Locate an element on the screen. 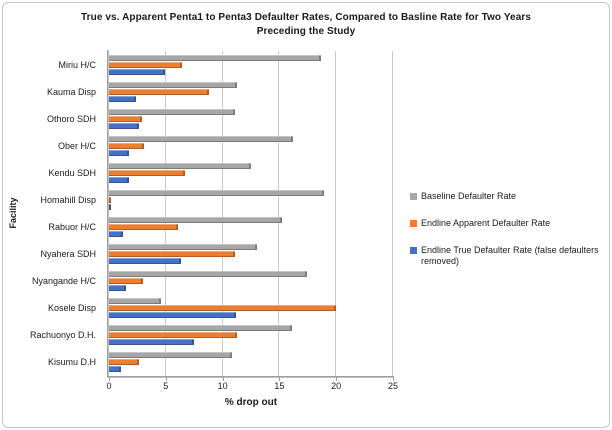 The width and height of the screenshot is (612, 430). category-label: Nyangande H/C is located at coordinates (63, 281).